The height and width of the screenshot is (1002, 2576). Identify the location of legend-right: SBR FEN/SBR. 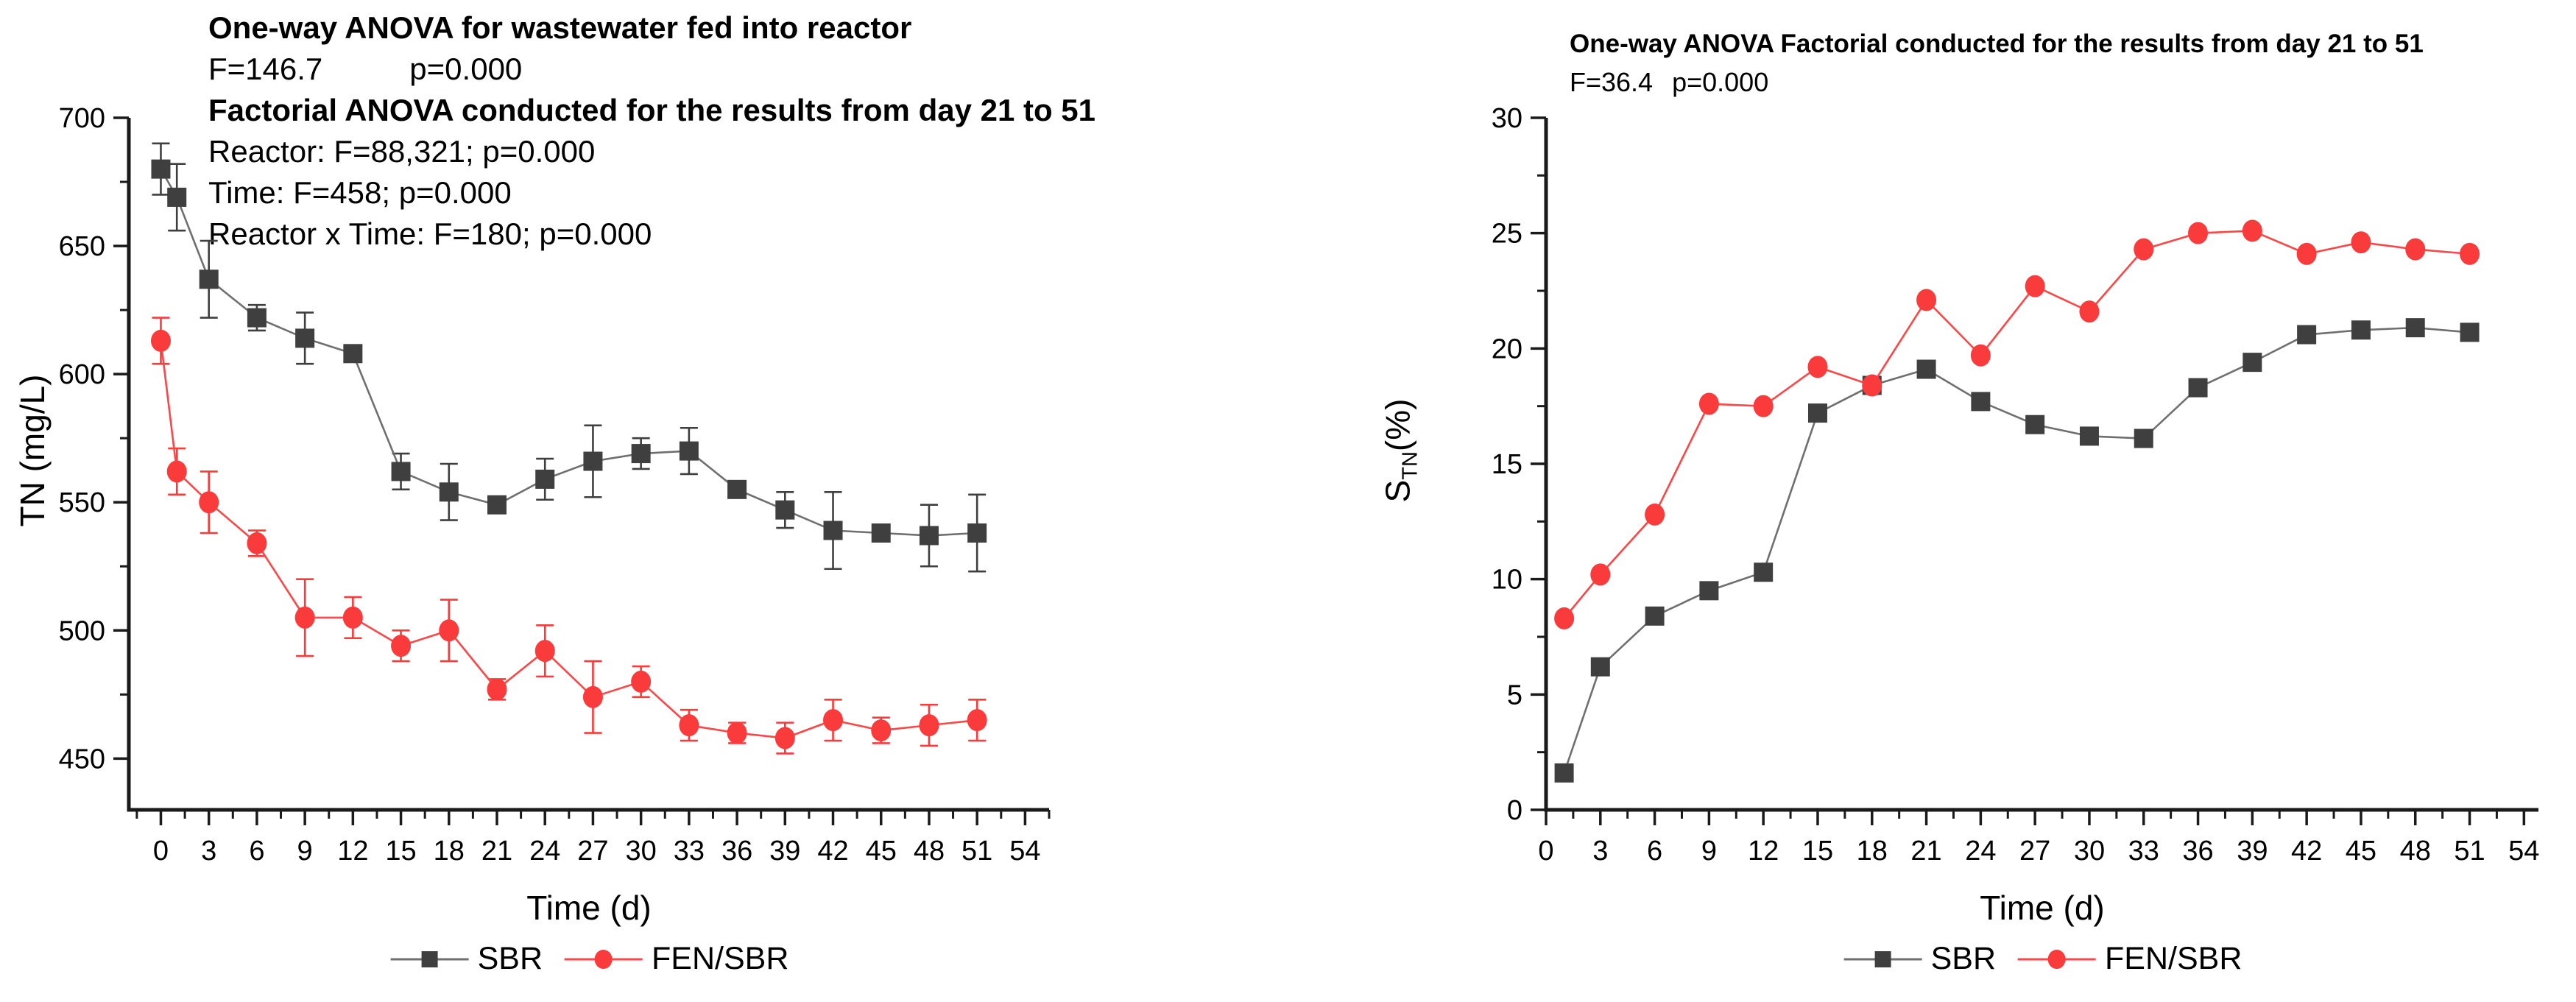
(2042, 959).